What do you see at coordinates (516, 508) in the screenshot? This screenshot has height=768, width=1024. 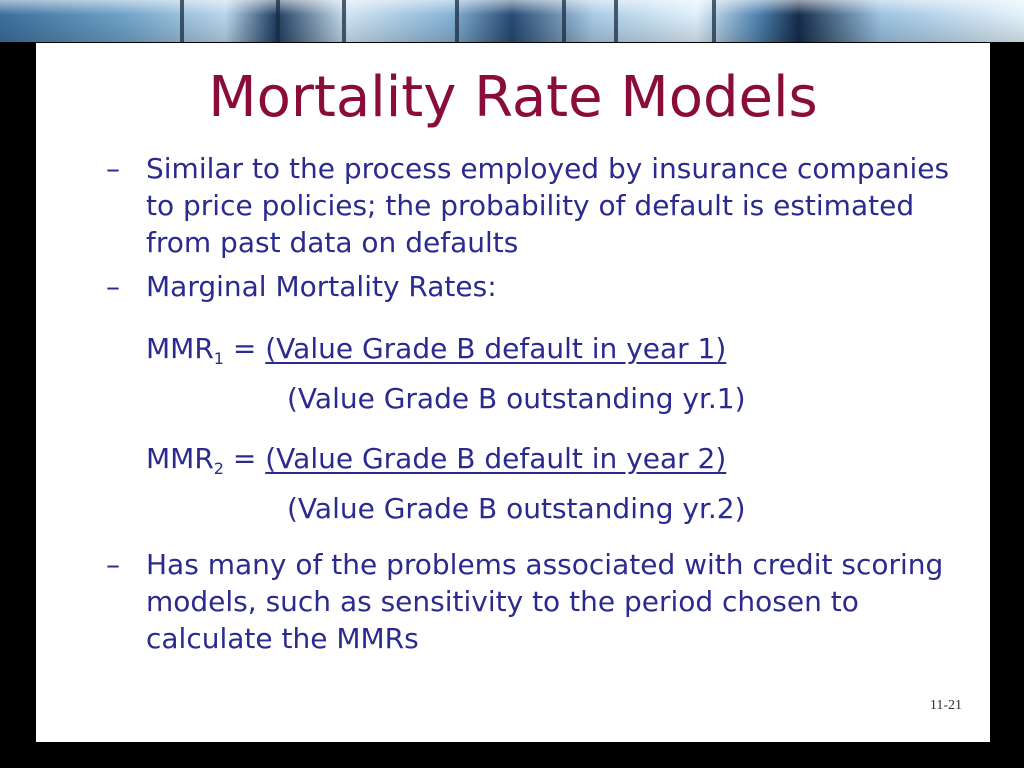 I see `formula-denominator: (Value Grade B outstanding yr.2)` at bounding box center [516, 508].